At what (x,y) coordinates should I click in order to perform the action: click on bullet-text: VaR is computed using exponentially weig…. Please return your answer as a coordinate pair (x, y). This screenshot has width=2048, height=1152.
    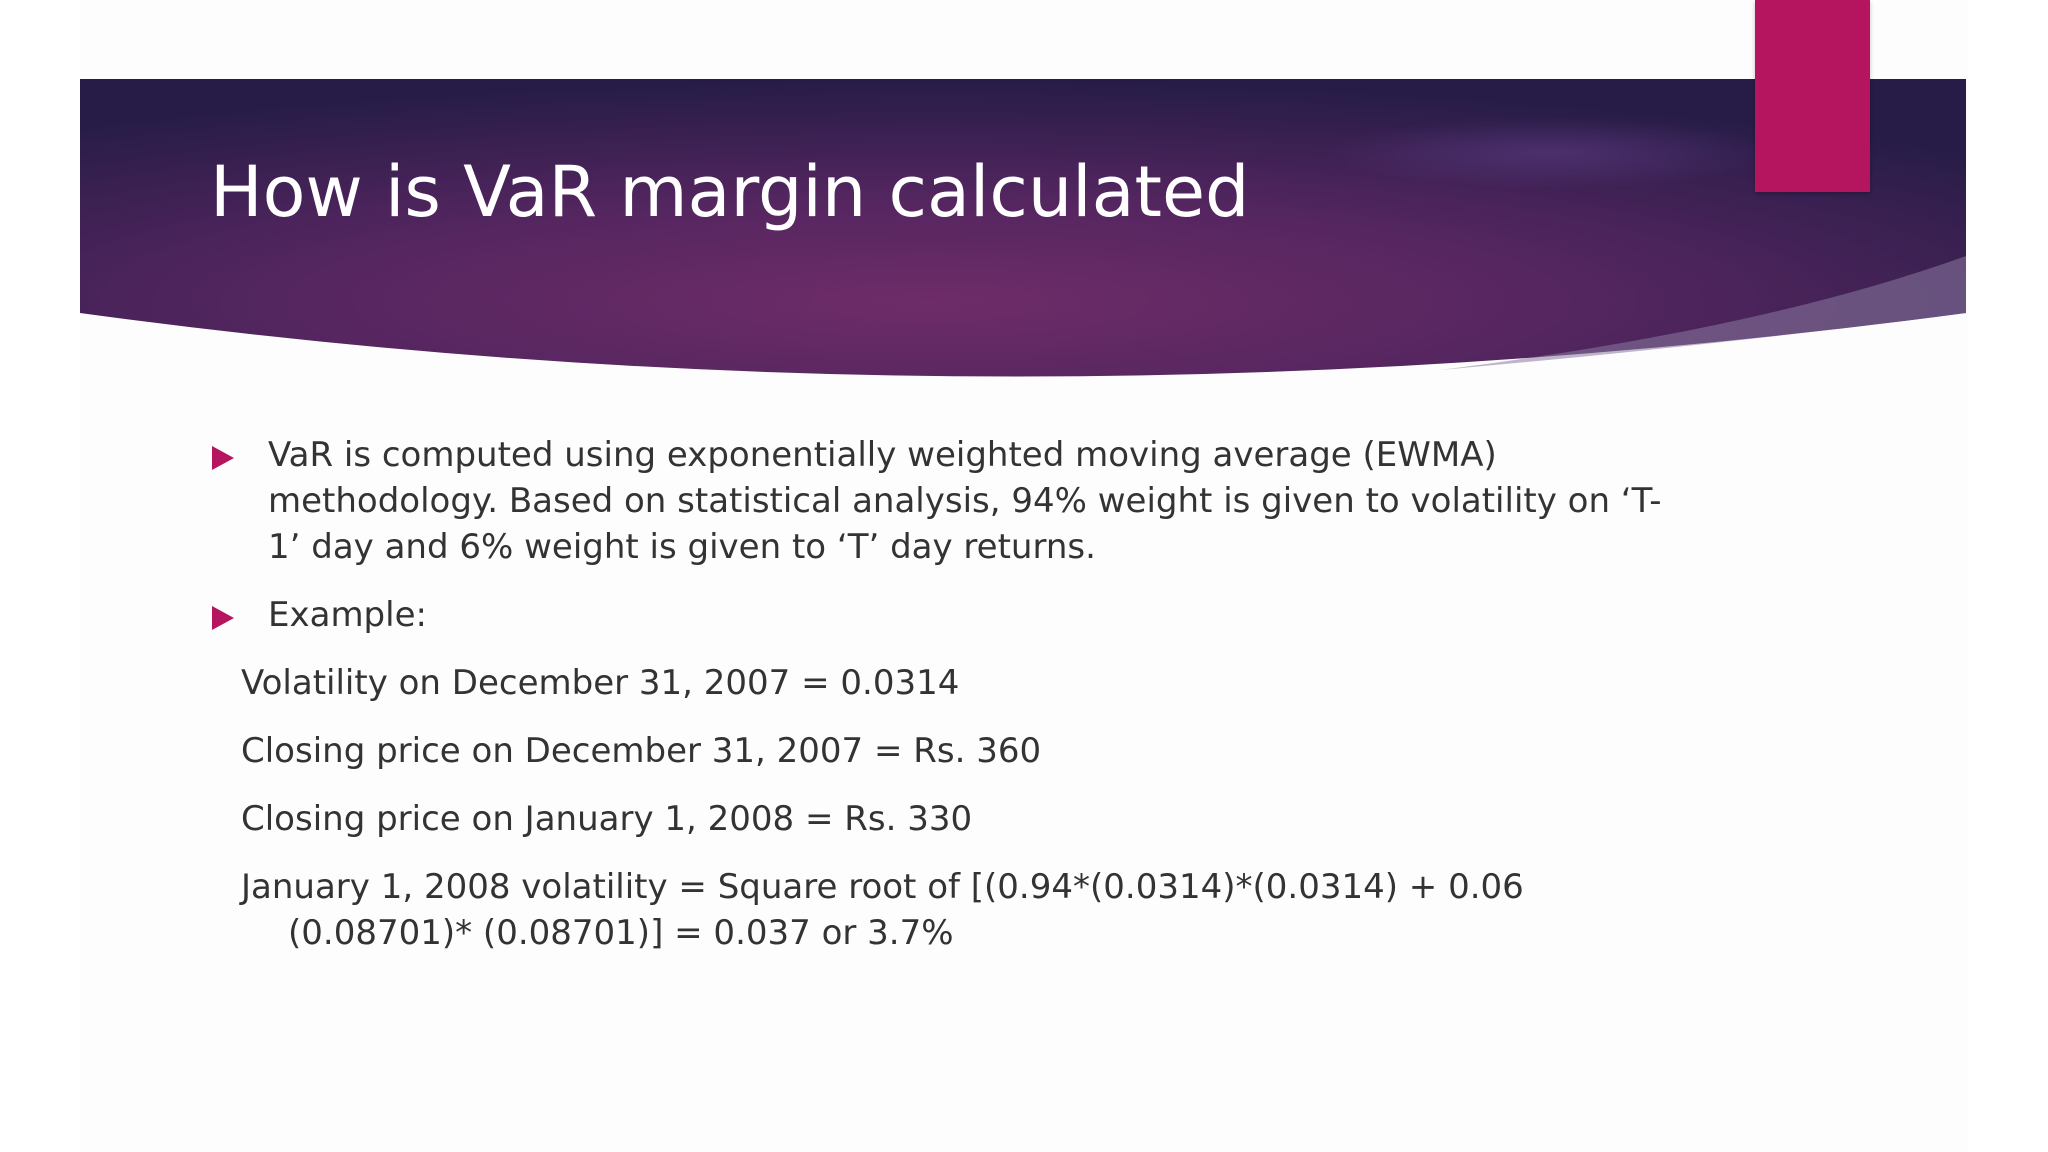
    Looking at the image, I should click on (965, 501).